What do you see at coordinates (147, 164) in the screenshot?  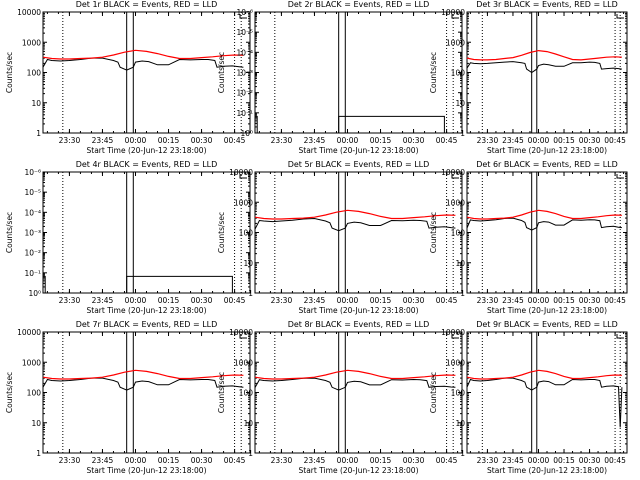 I see `panel-title: Det 4r BLACK = Events, RED = LLD` at bounding box center [147, 164].